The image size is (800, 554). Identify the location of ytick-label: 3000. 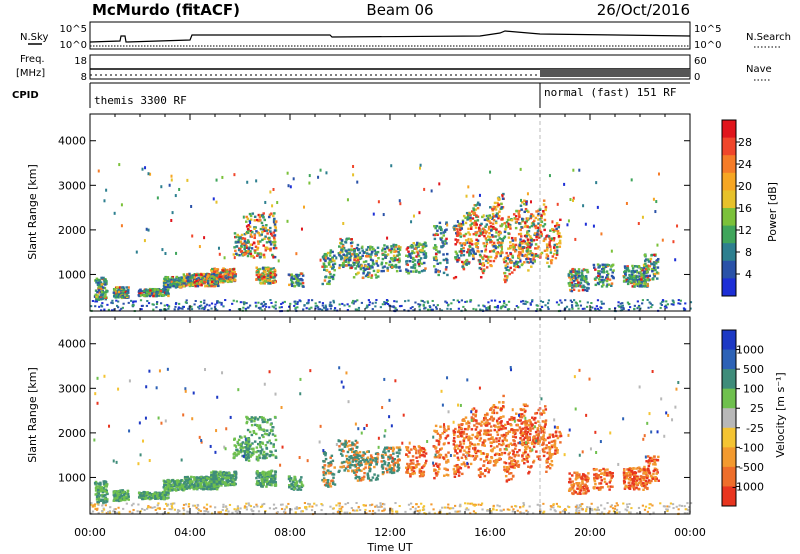
(72, 185).